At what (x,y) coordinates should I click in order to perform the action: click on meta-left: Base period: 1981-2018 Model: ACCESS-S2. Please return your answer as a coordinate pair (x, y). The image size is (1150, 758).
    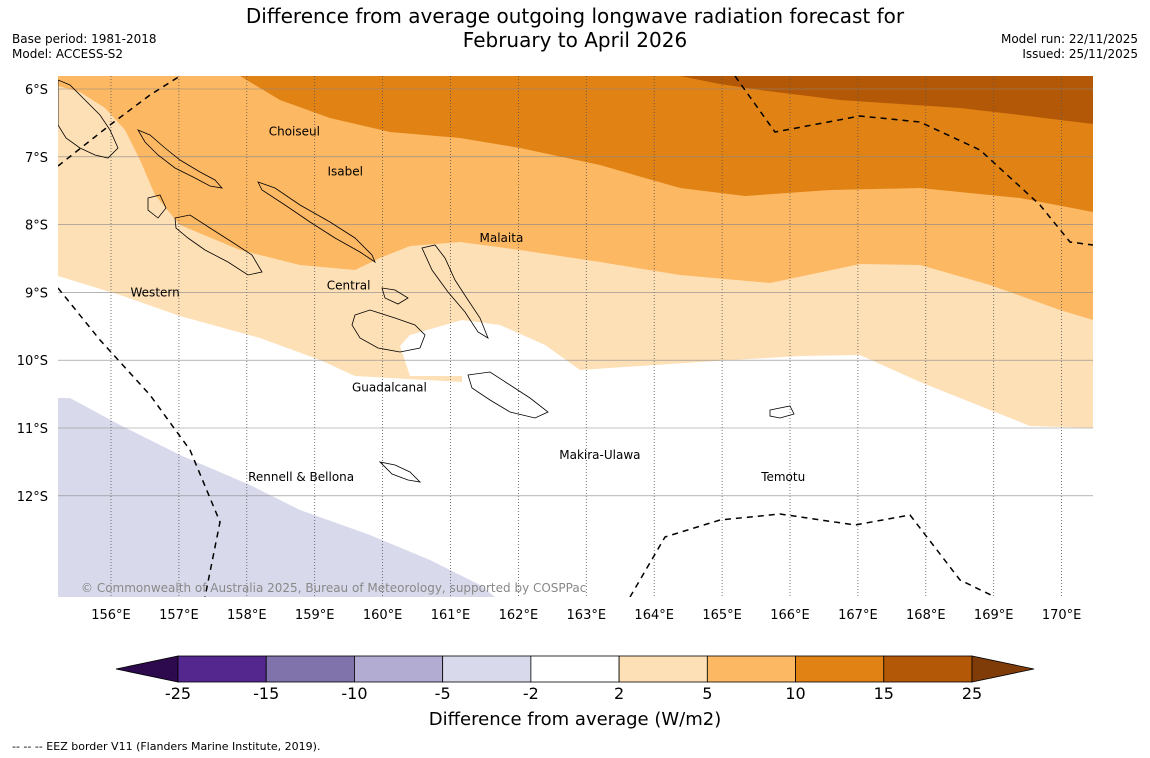
    Looking at the image, I should click on (84, 47).